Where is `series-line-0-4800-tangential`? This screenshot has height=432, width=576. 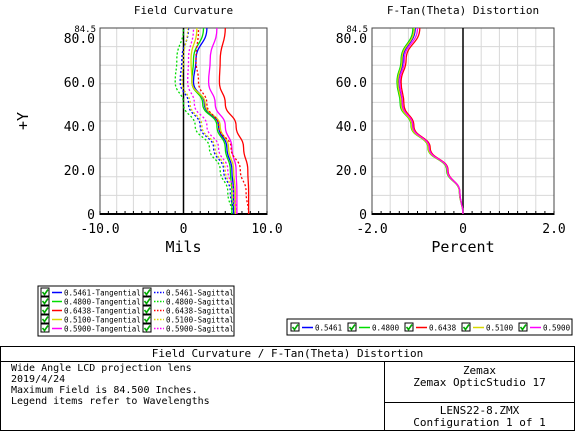
series-line-0-4800-tangential is located at coordinates (212, 121).